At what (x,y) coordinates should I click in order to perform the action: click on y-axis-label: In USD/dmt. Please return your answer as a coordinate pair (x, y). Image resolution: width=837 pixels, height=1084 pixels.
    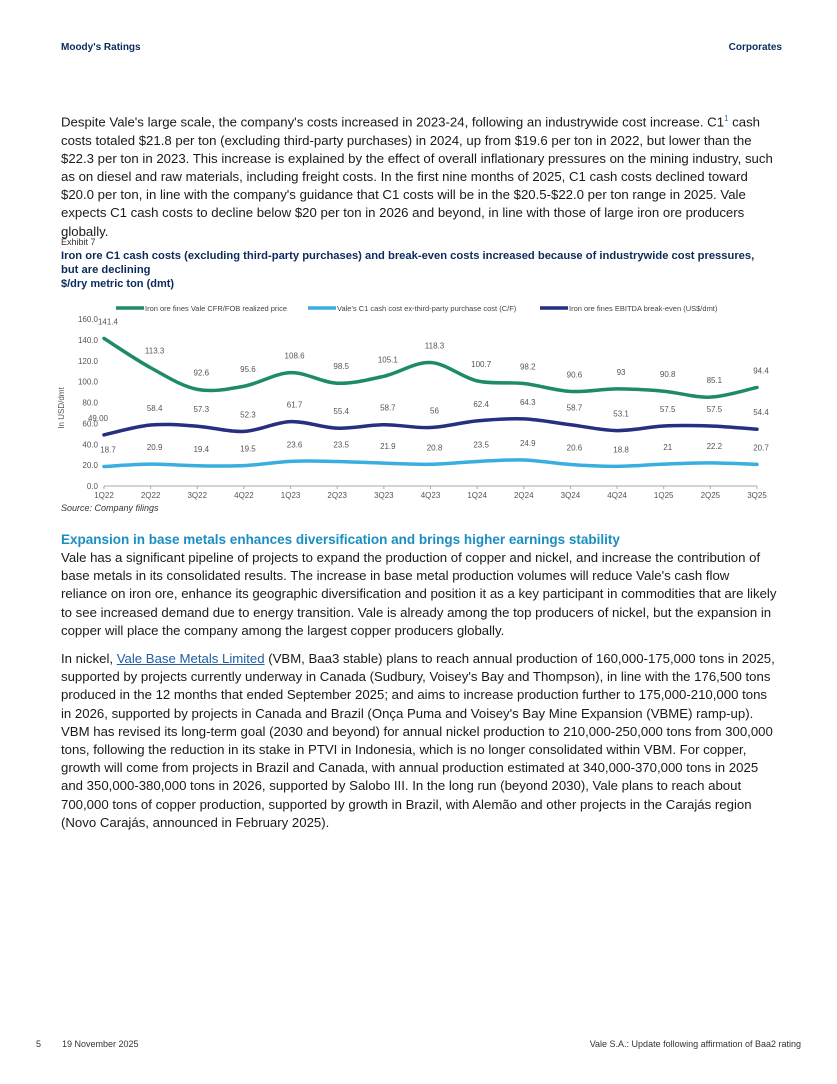
    Looking at the image, I should click on (61, 408).